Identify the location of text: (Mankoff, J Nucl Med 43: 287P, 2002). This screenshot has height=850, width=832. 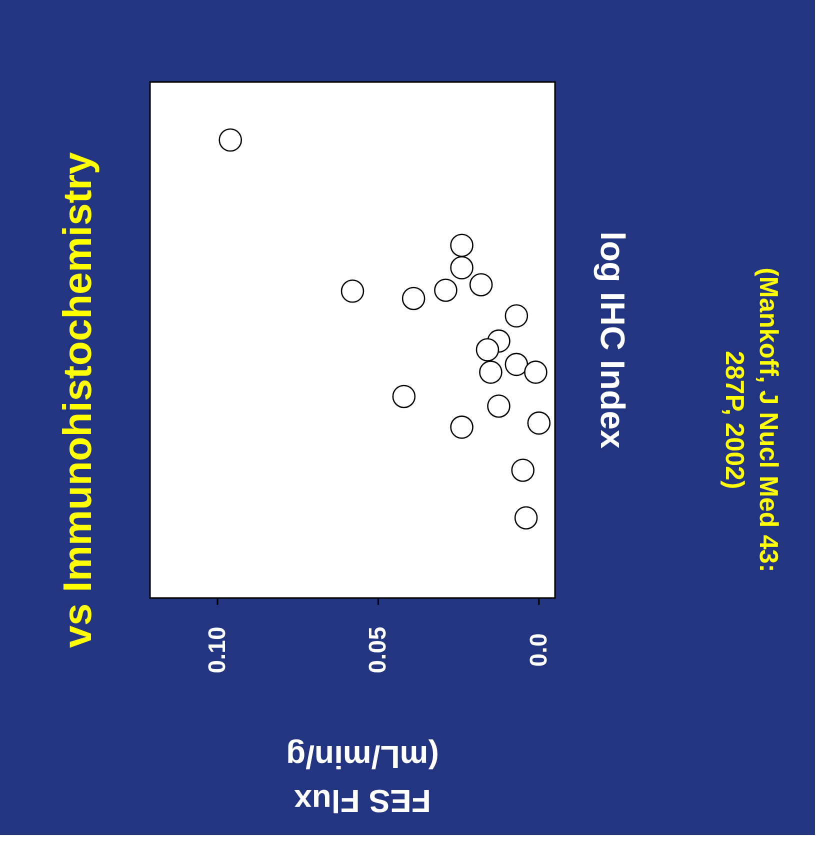
(752, 420).